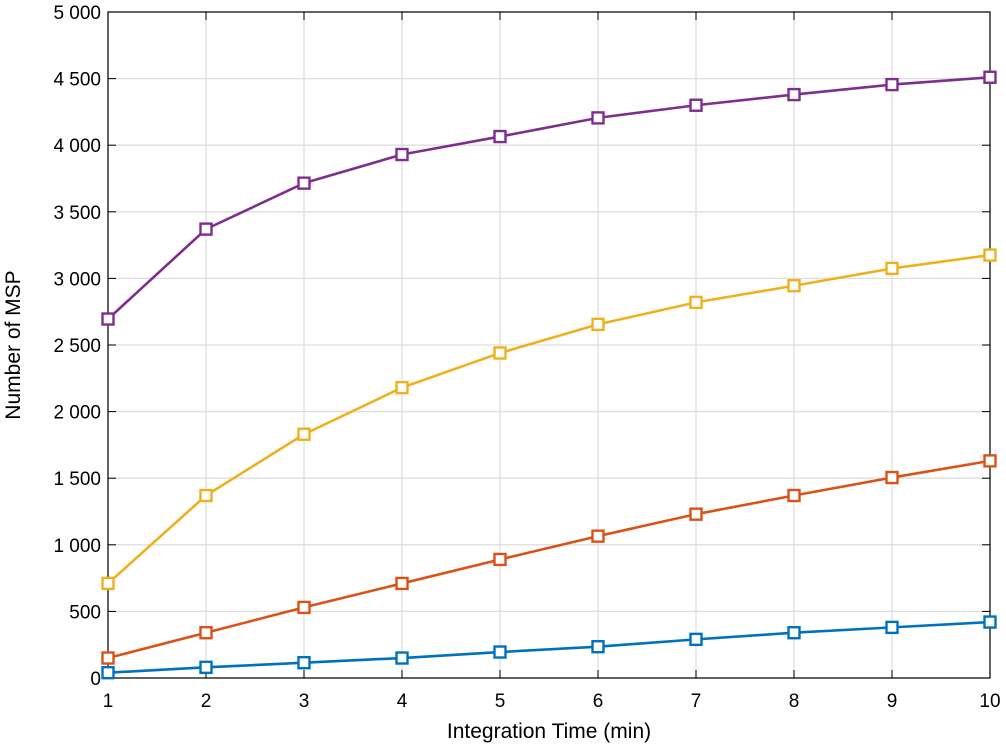  Describe the element at coordinates (402, 701) in the screenshot. I see `x-tick-label: 4` at that location.